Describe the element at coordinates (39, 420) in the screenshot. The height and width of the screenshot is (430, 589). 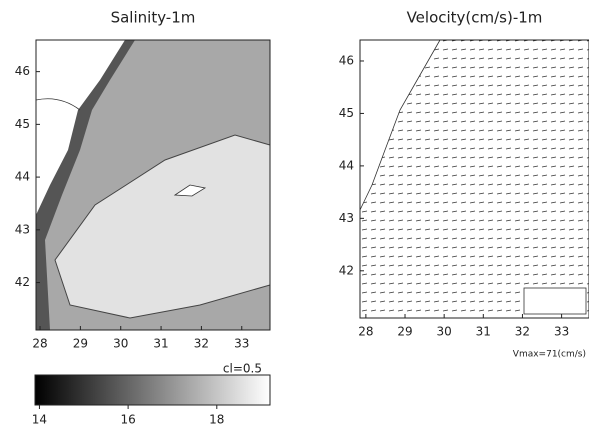
I see `colorbar-tick-label: 14` at that location.